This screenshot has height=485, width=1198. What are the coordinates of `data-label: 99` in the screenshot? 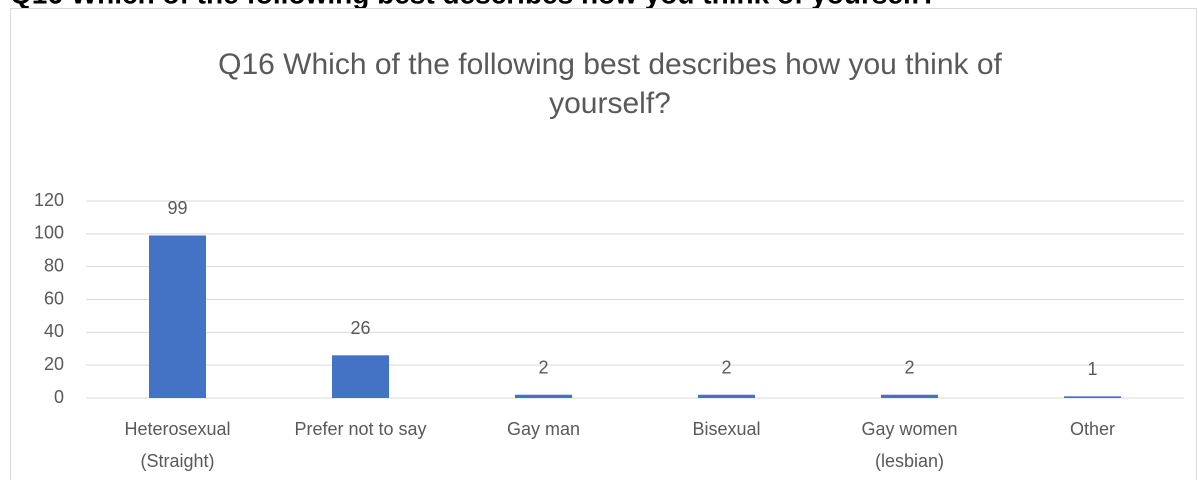 It's located at (177, 208).